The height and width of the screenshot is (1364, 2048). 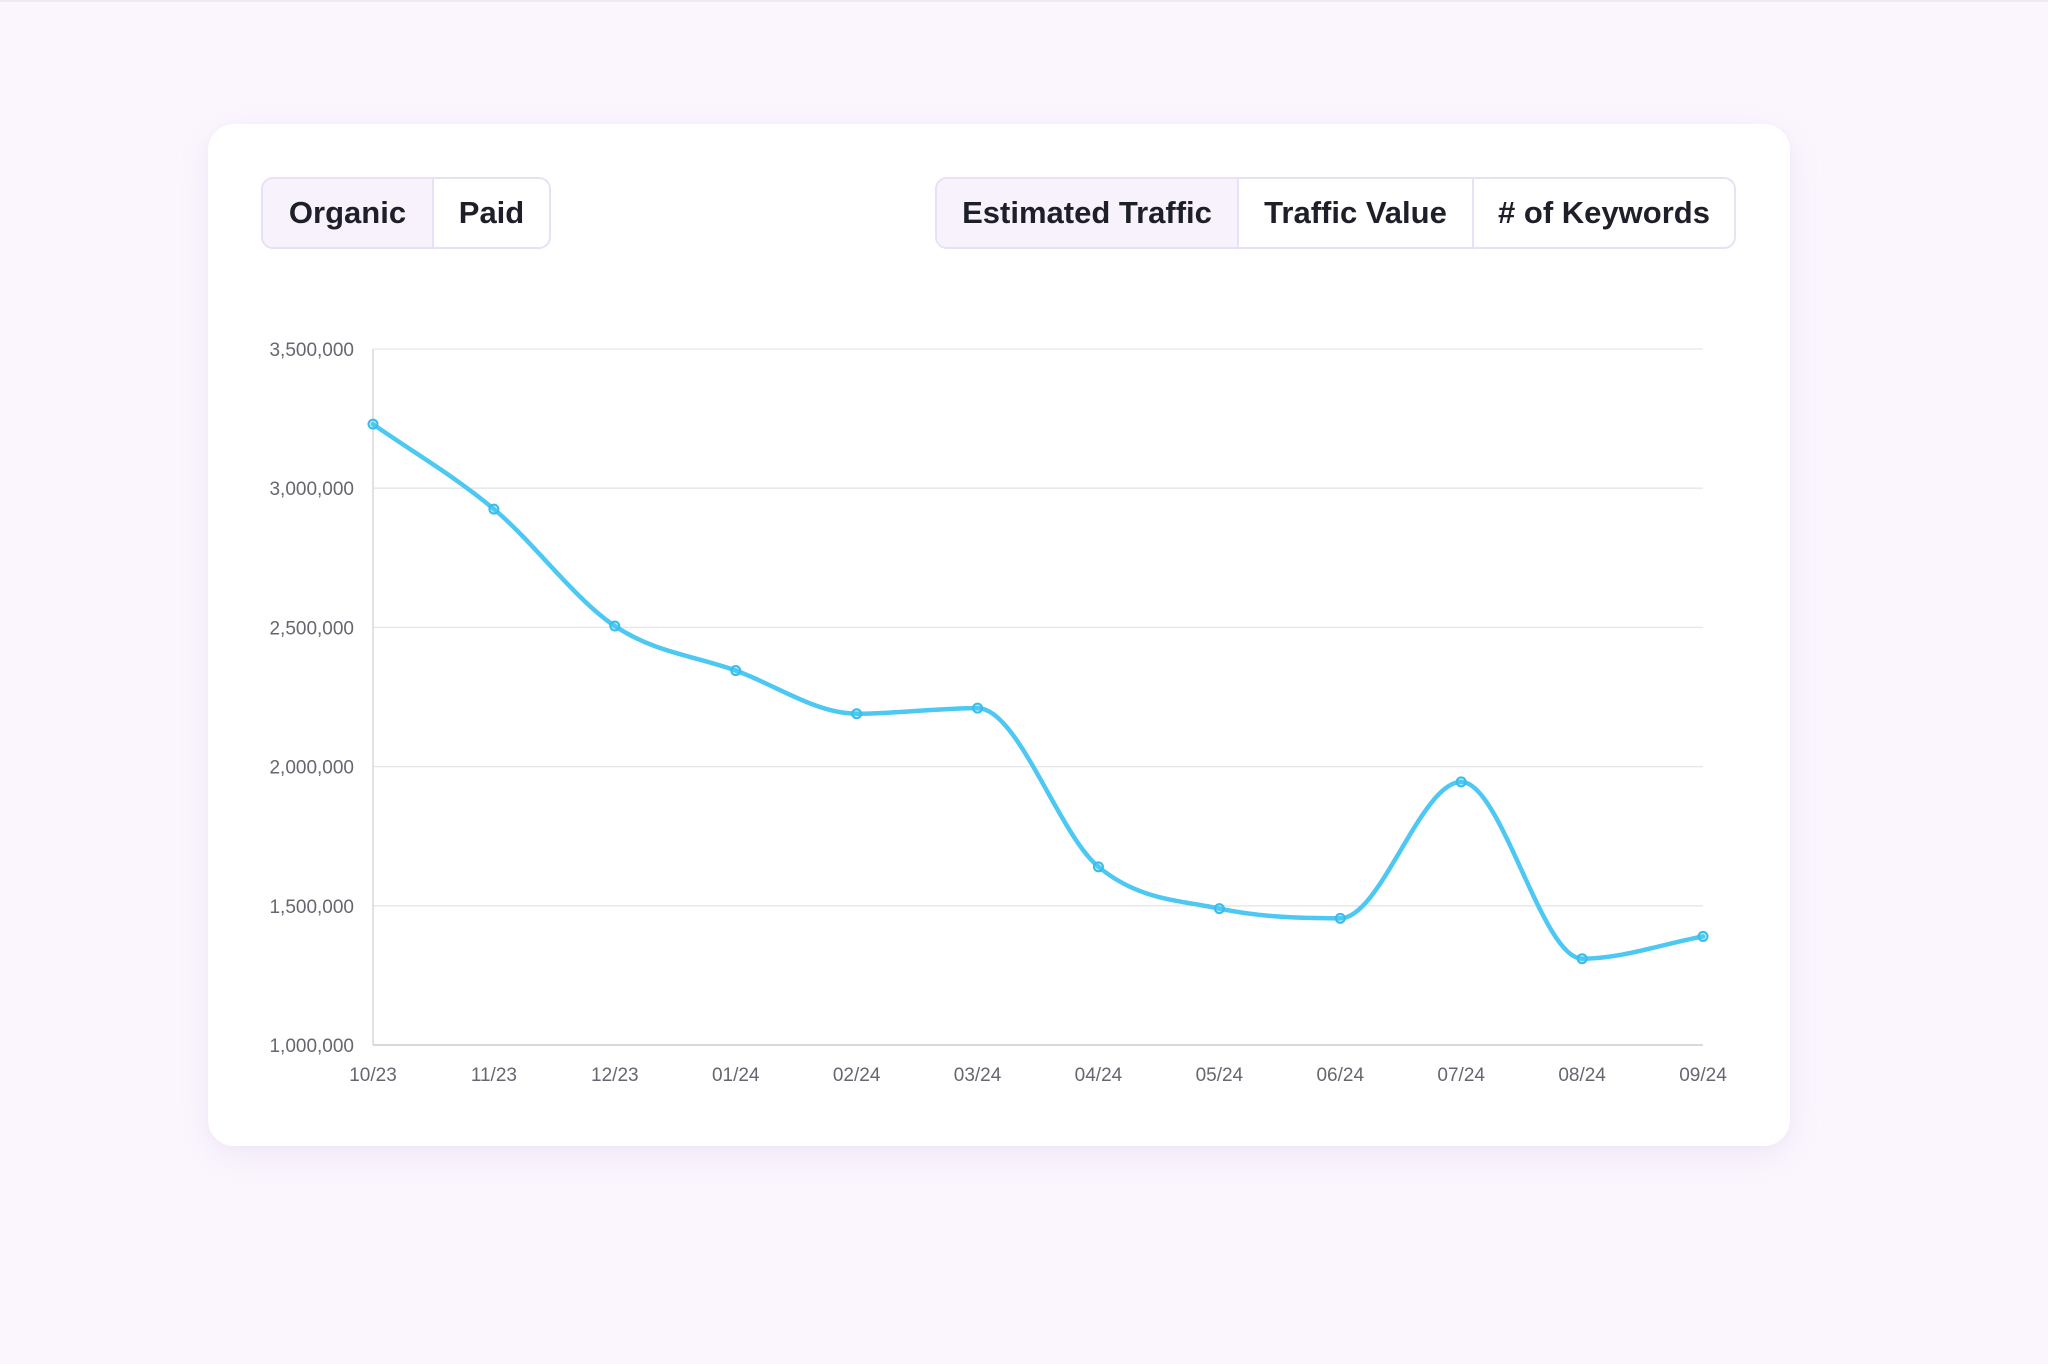 What do you see at coordinates (736, 1075) in the screenshot?
I see `x-tick-label: 01/24` at bounding box center [736, 1075].